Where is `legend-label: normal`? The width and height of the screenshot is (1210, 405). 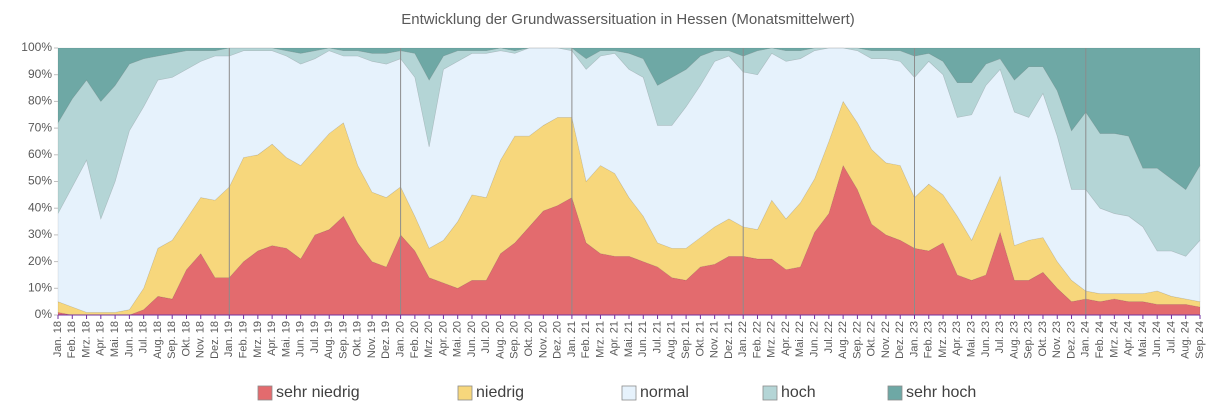 legend-label: normal is located at coordinates (664, 392).